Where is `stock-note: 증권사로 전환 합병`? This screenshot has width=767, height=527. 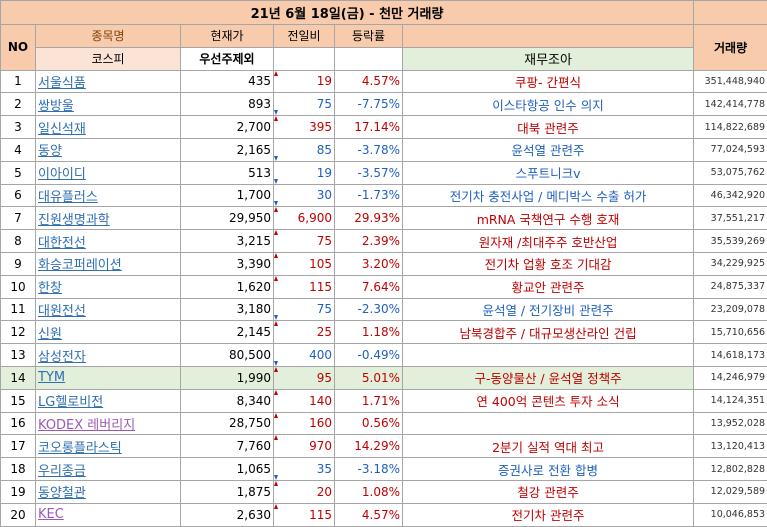 stock-note: 증권사로 전환 합병 is located at coordinates (548, 469).